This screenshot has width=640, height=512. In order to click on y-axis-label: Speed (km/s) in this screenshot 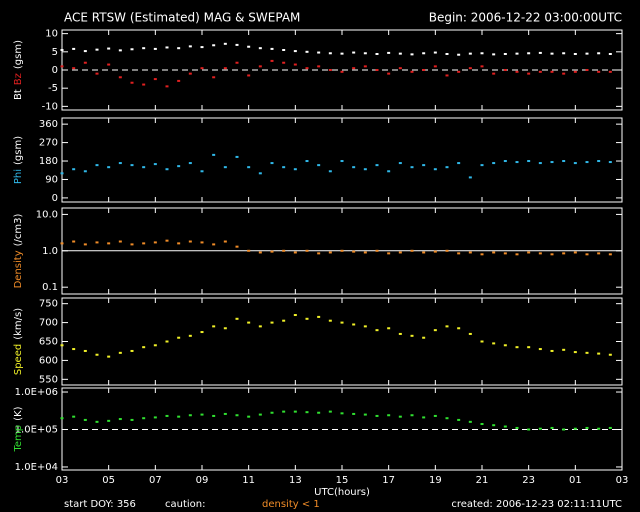, I will do `click(18, 341)`.